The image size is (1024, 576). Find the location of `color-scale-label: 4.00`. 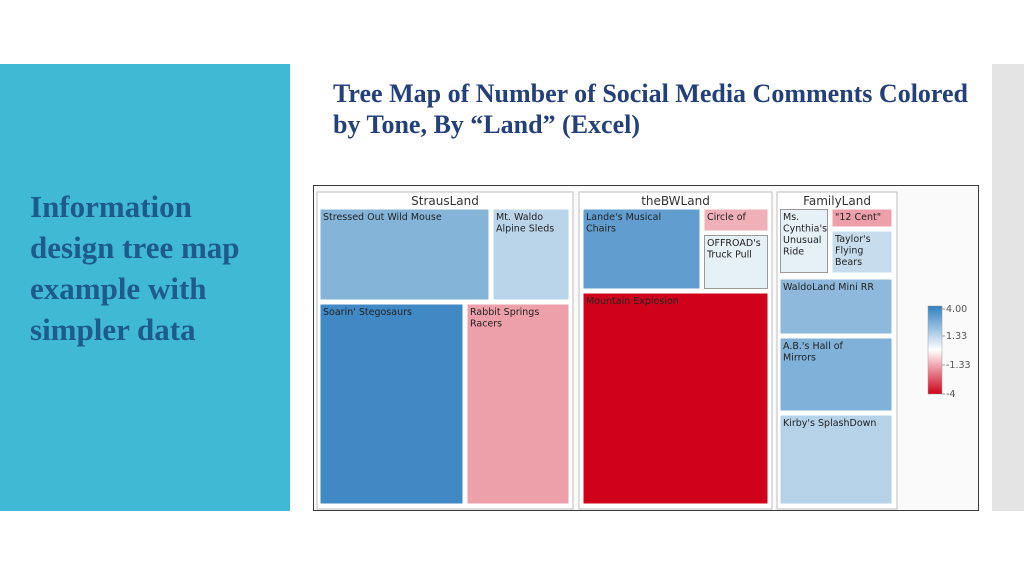

color-scale-label: 4.00 is located at coordinates (956, 309).